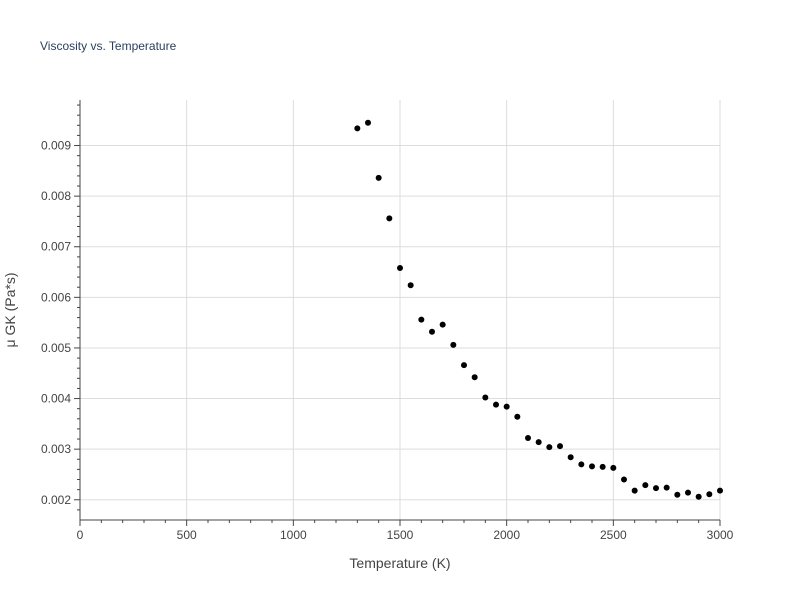 This screenshot has height=600, width=800. Describe the element at coordinates (506, 535) in the screenshot. I see `x-tick-label: 2000` at that location.